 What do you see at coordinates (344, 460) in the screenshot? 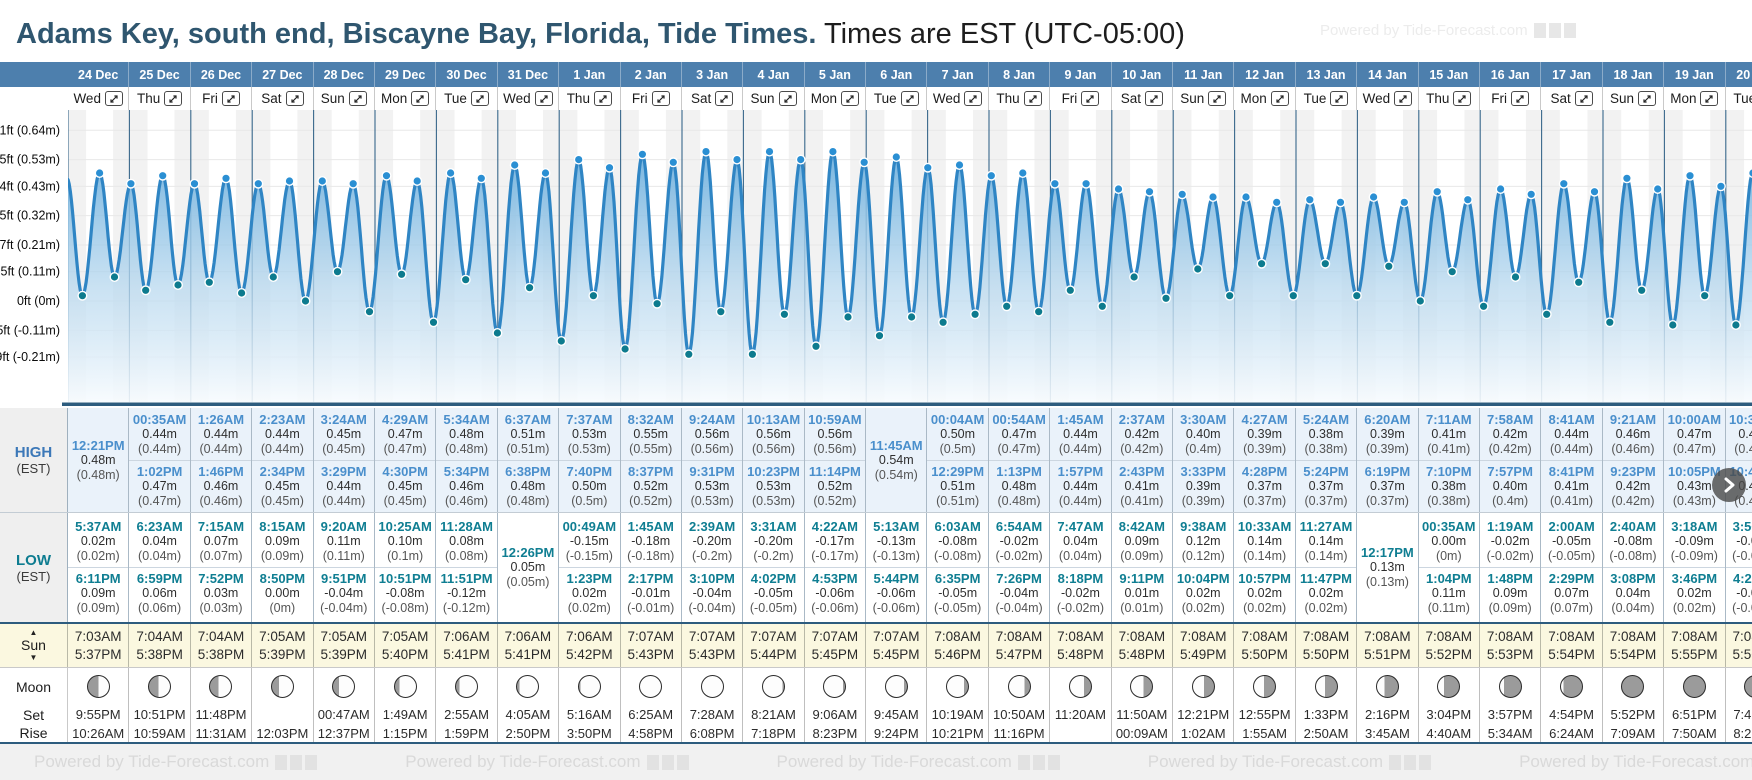
I see `high-tide-cell: 3:24AM 0.45m (0.45m) 3:29PM 0.44m (0.44m)` at bounding box center [344, 460].